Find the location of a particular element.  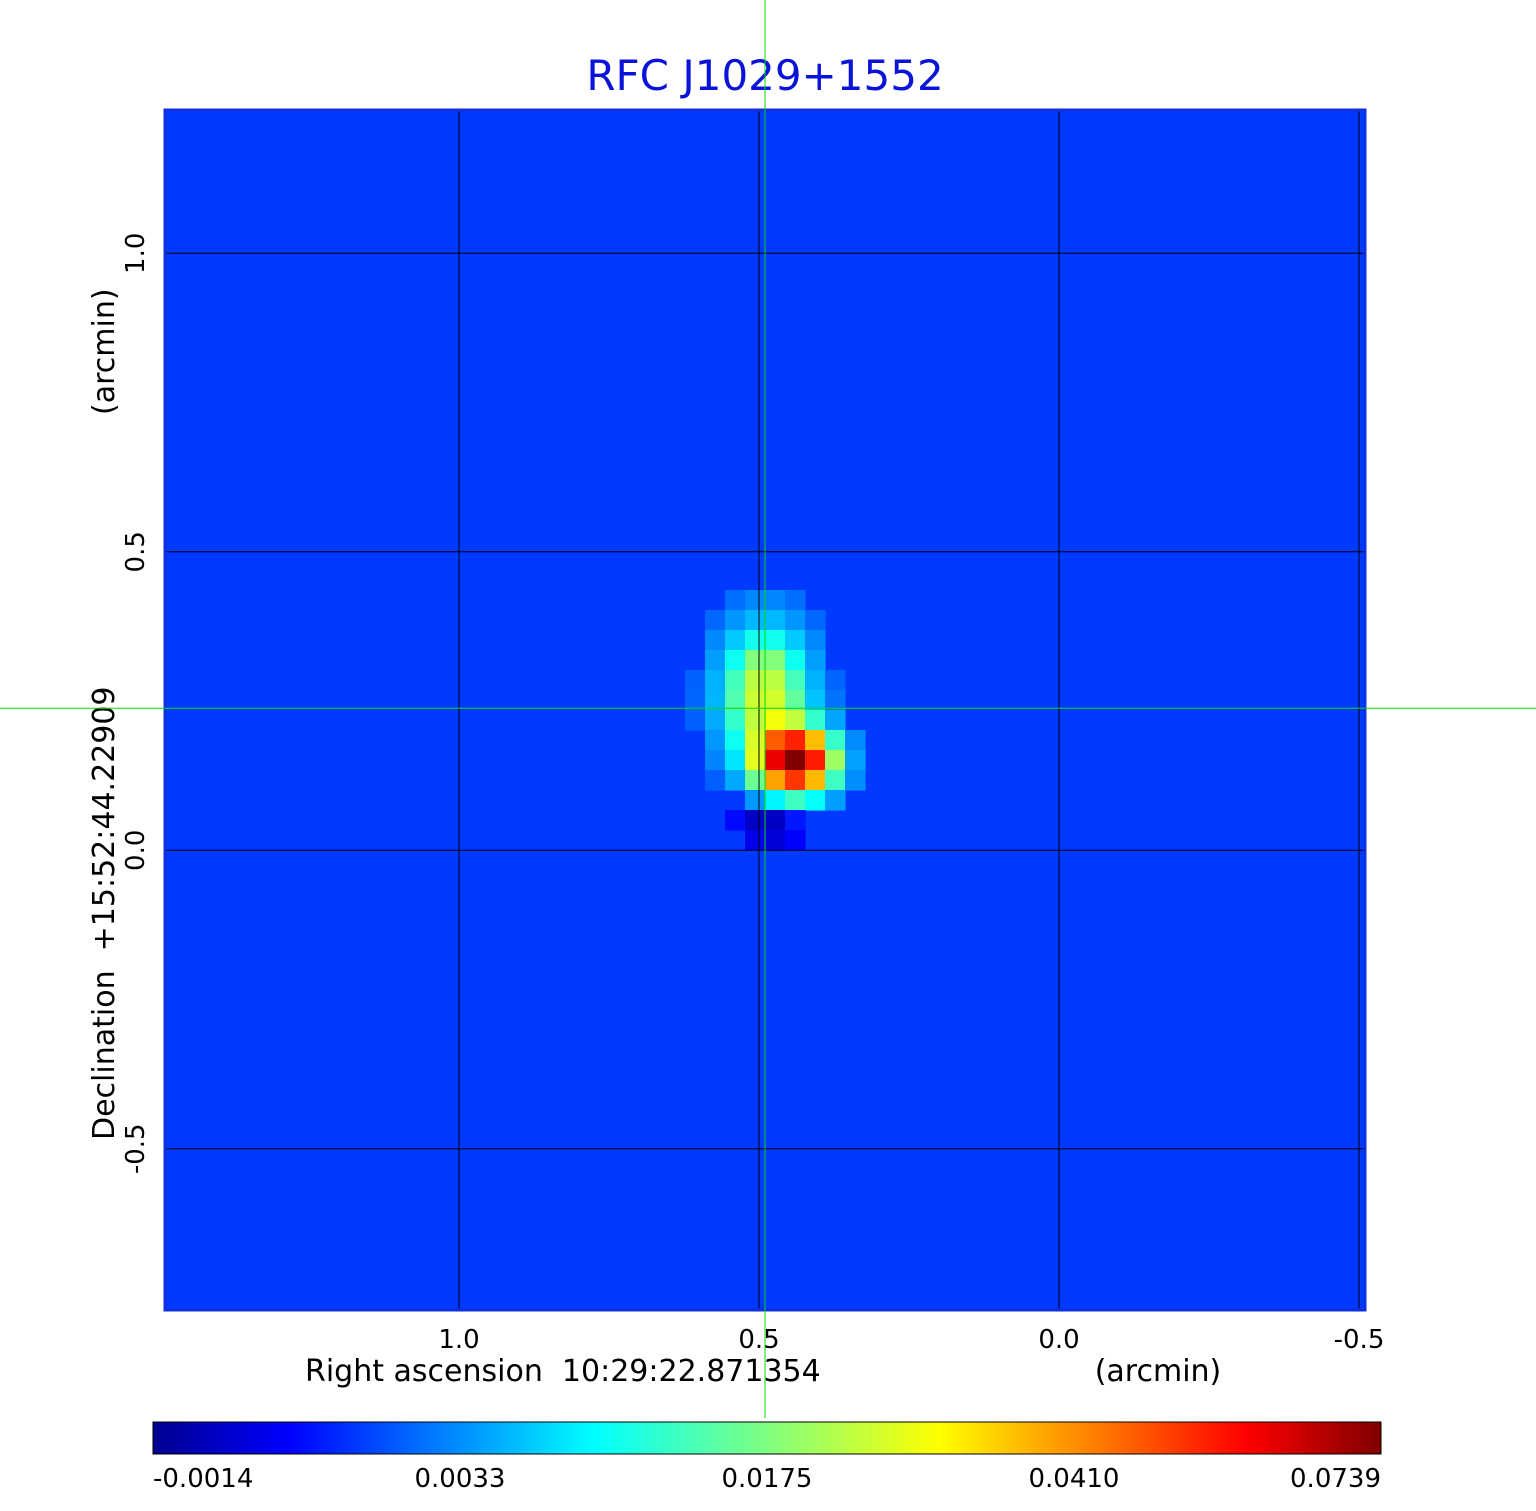

colorbar-tick-label: -0.0014 is located at coordinates (203, 1479).